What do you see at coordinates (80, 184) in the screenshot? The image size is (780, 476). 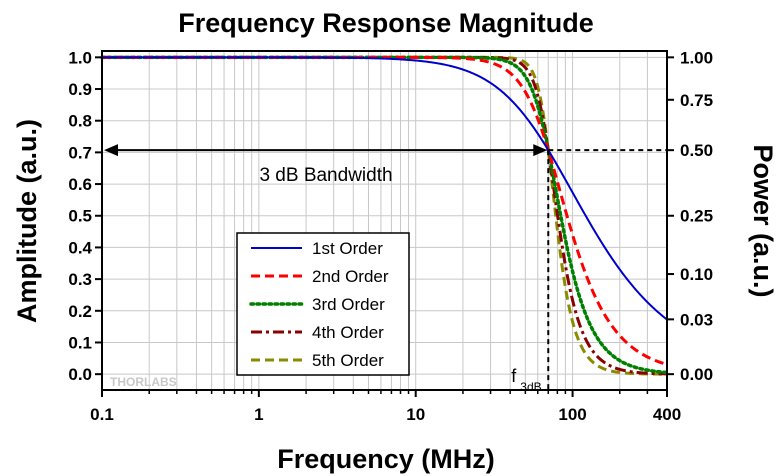 I see `y-tick-label: 0.6` at bounding box center [80, 184].